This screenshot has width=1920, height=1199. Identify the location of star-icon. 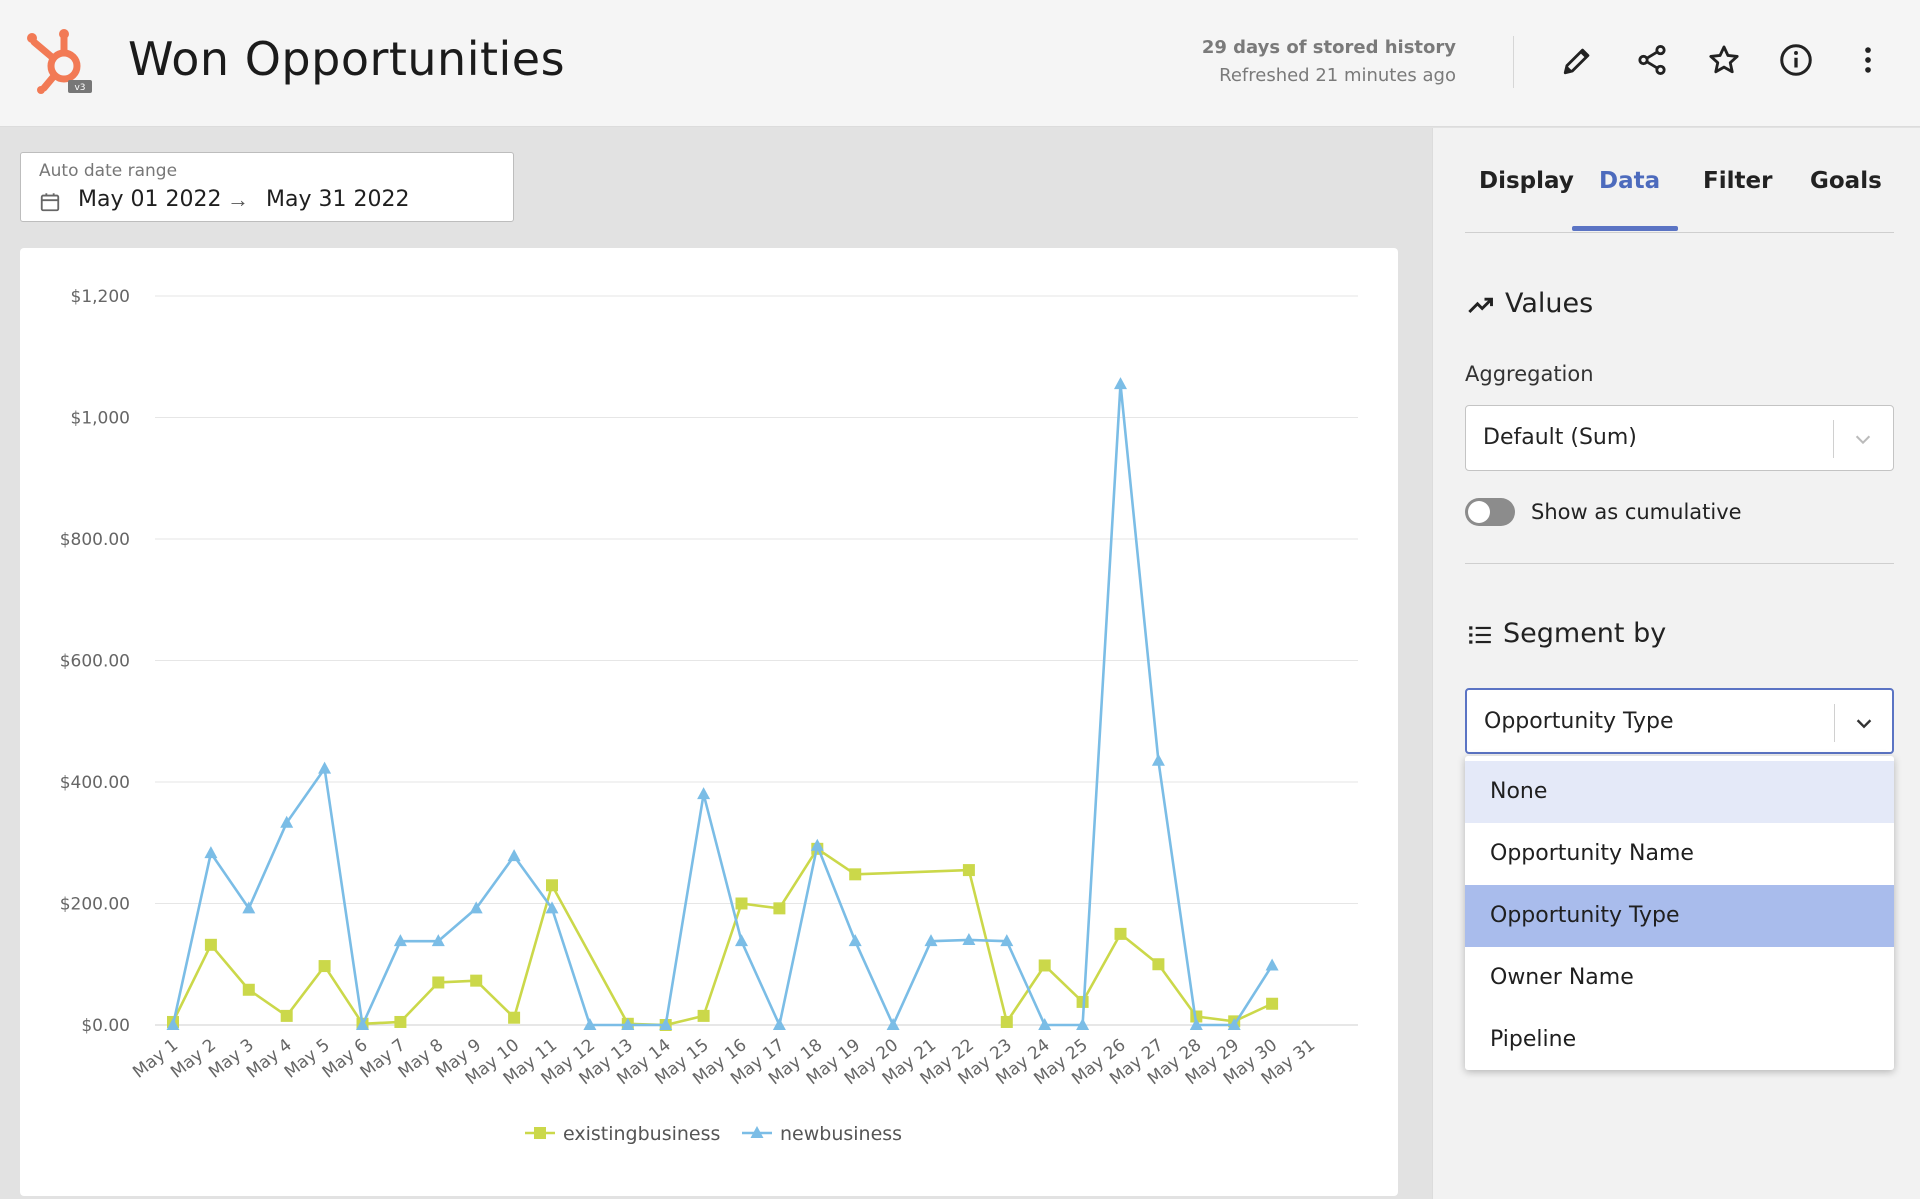
(1724, 60).